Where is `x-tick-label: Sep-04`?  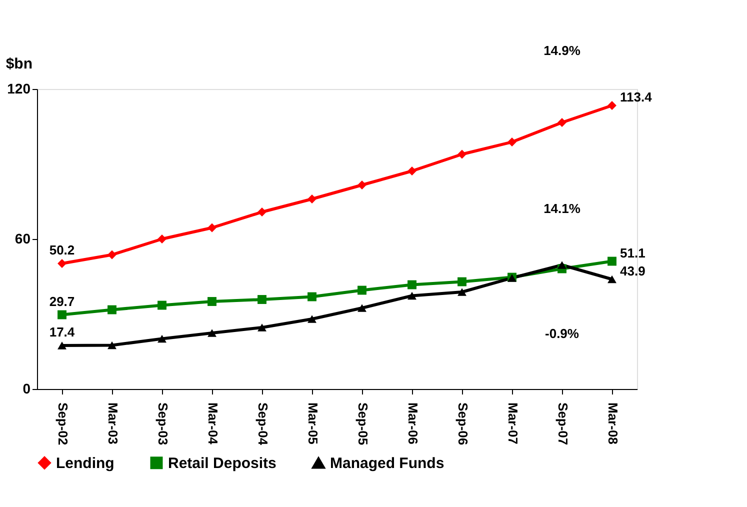 x-tick-label: Sep-04 is located at coordinates (263, 424).